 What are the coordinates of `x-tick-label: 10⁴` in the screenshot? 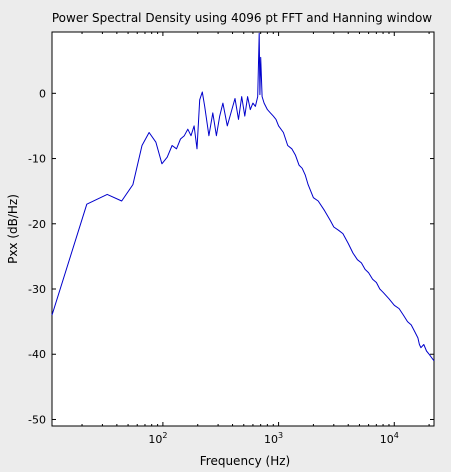 It's located at (389, 438).